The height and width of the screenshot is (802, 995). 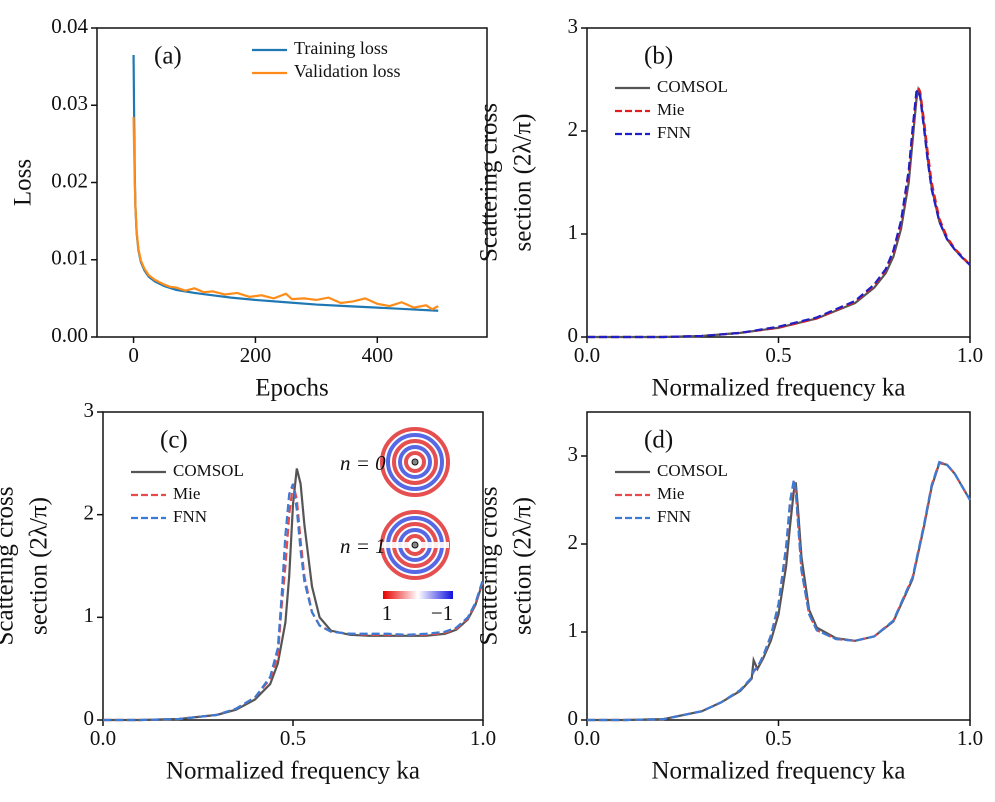 What do you see at coordinates (442, 613) in the screenshot?
I see `annotation: −1` at bounding box center [442, 613].